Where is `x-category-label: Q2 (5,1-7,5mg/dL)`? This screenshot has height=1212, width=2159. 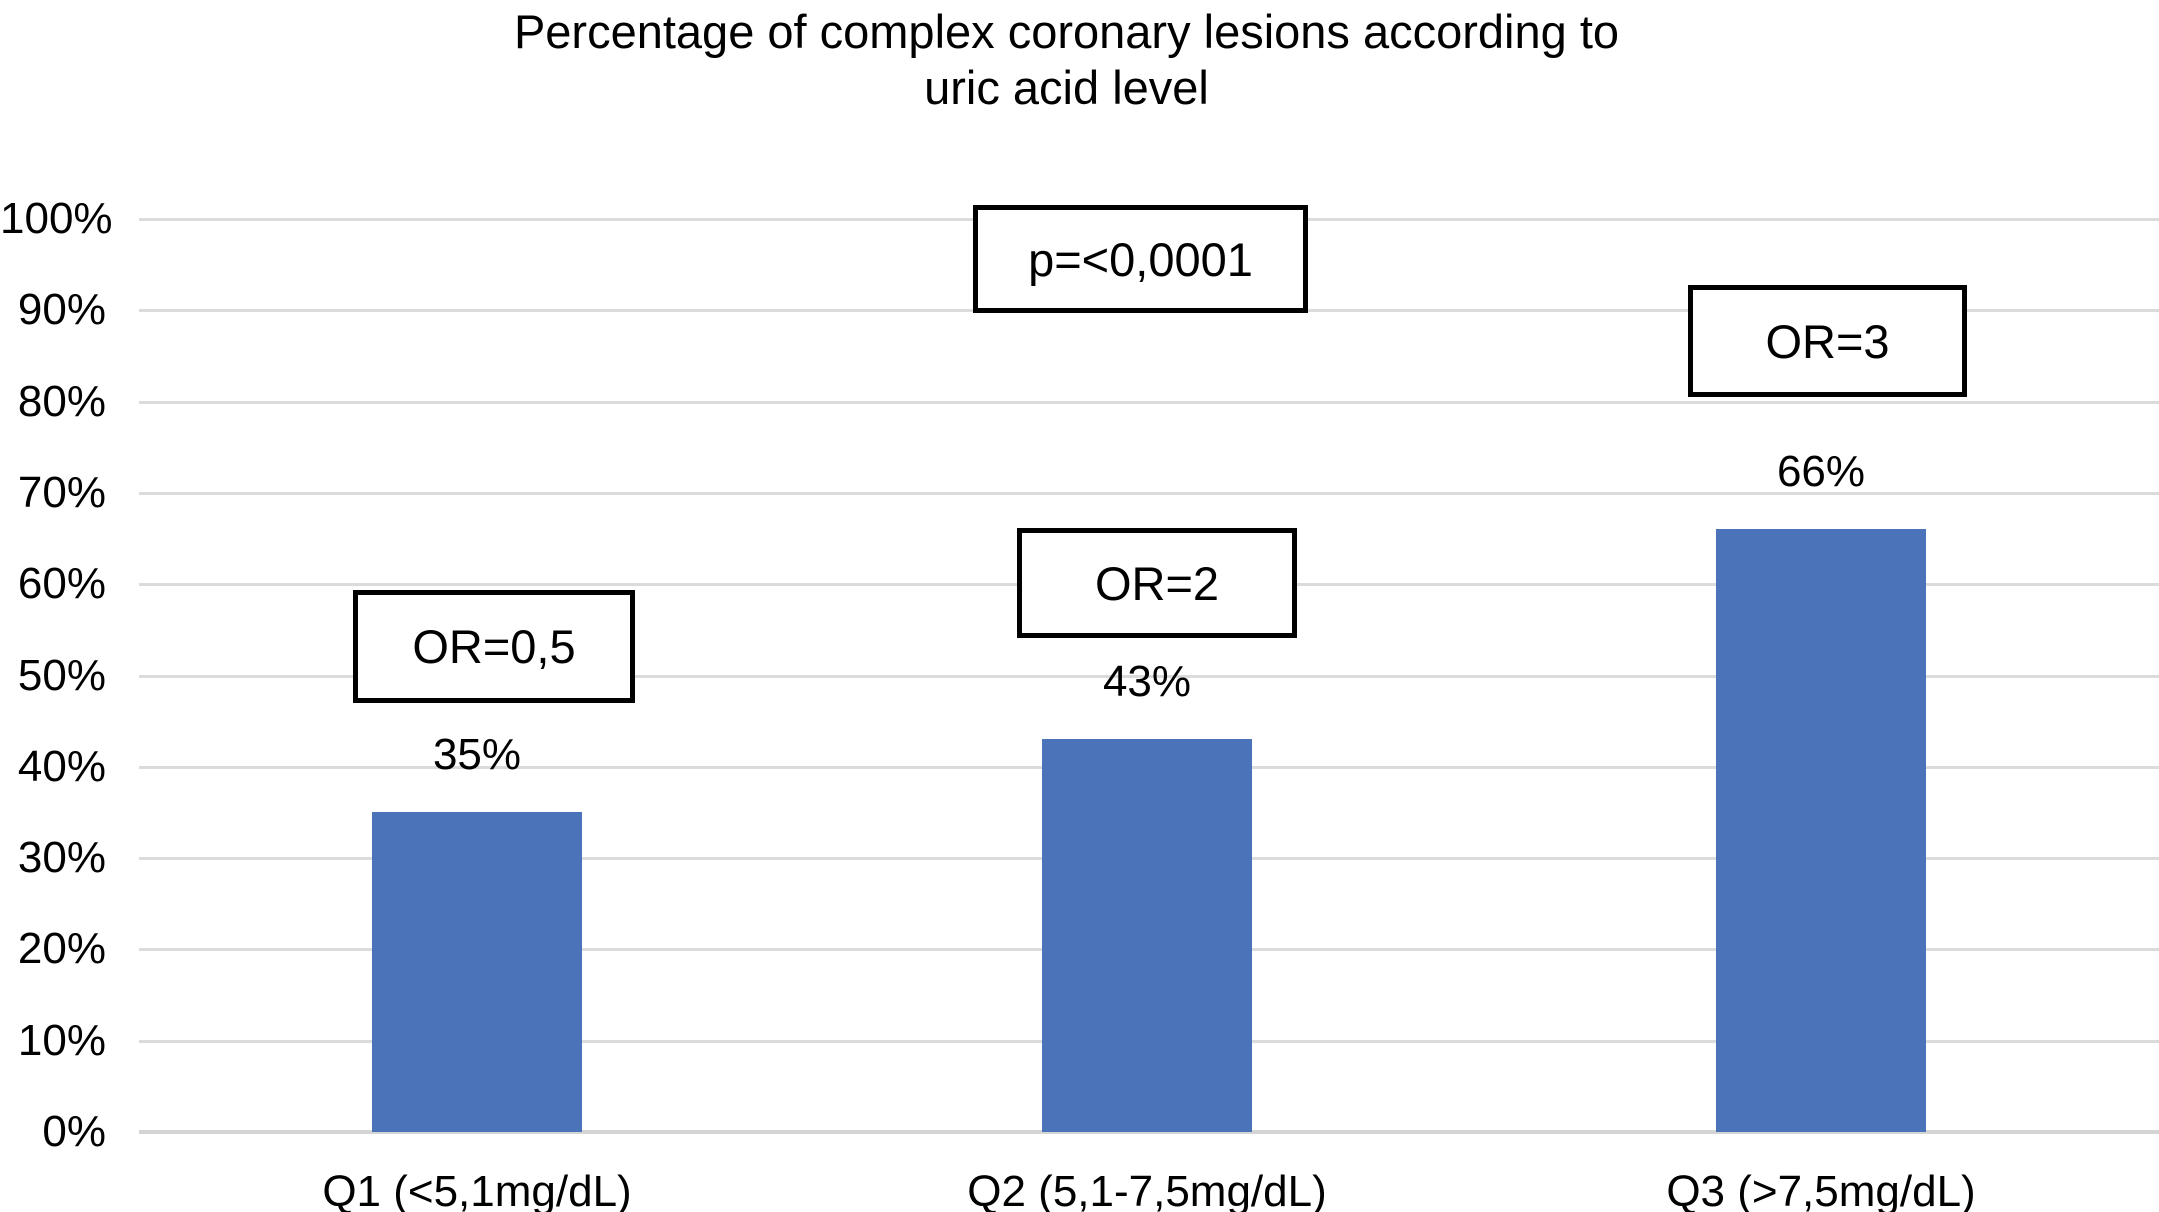
x-category-label: Q2 (5,1-7,5mg/dL) is located at coordinates (1147, 1189).